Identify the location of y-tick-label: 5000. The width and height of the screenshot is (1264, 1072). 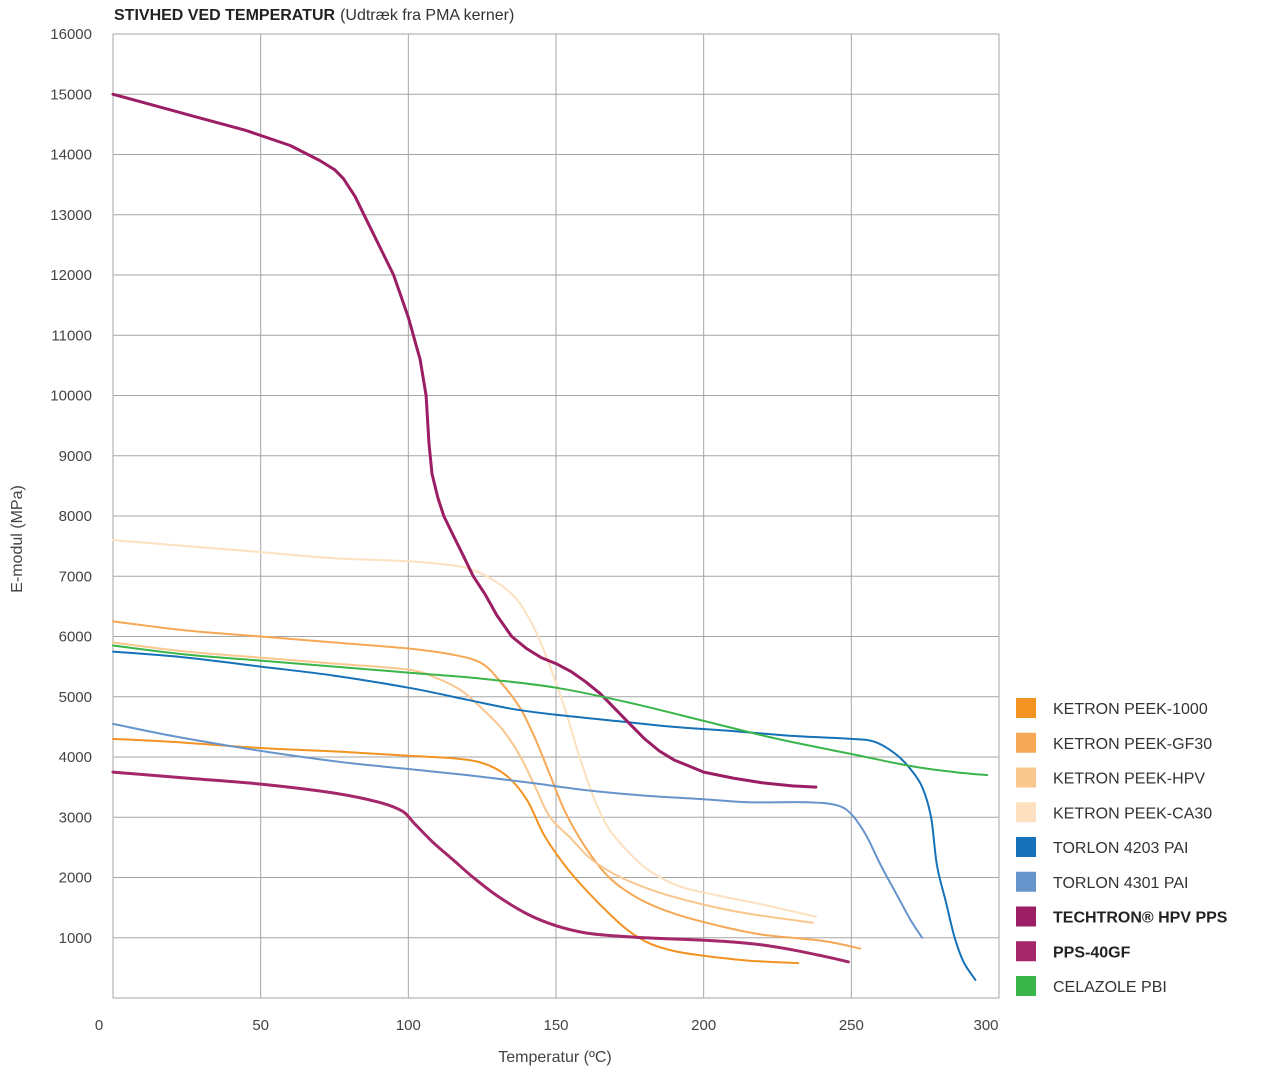
(75, 697).